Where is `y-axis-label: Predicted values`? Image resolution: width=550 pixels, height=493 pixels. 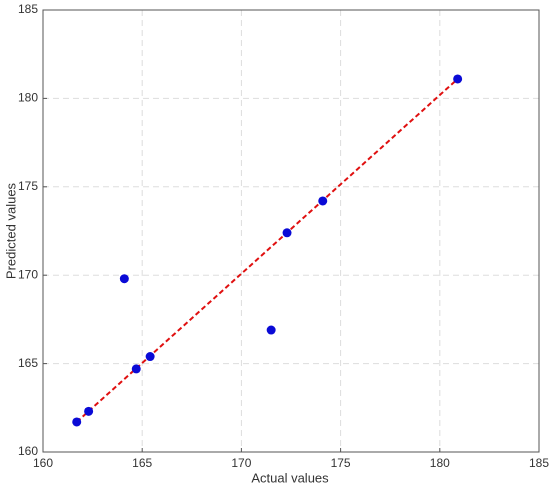 y-axis-label: Predicted values is located at coordinates (10, 230).